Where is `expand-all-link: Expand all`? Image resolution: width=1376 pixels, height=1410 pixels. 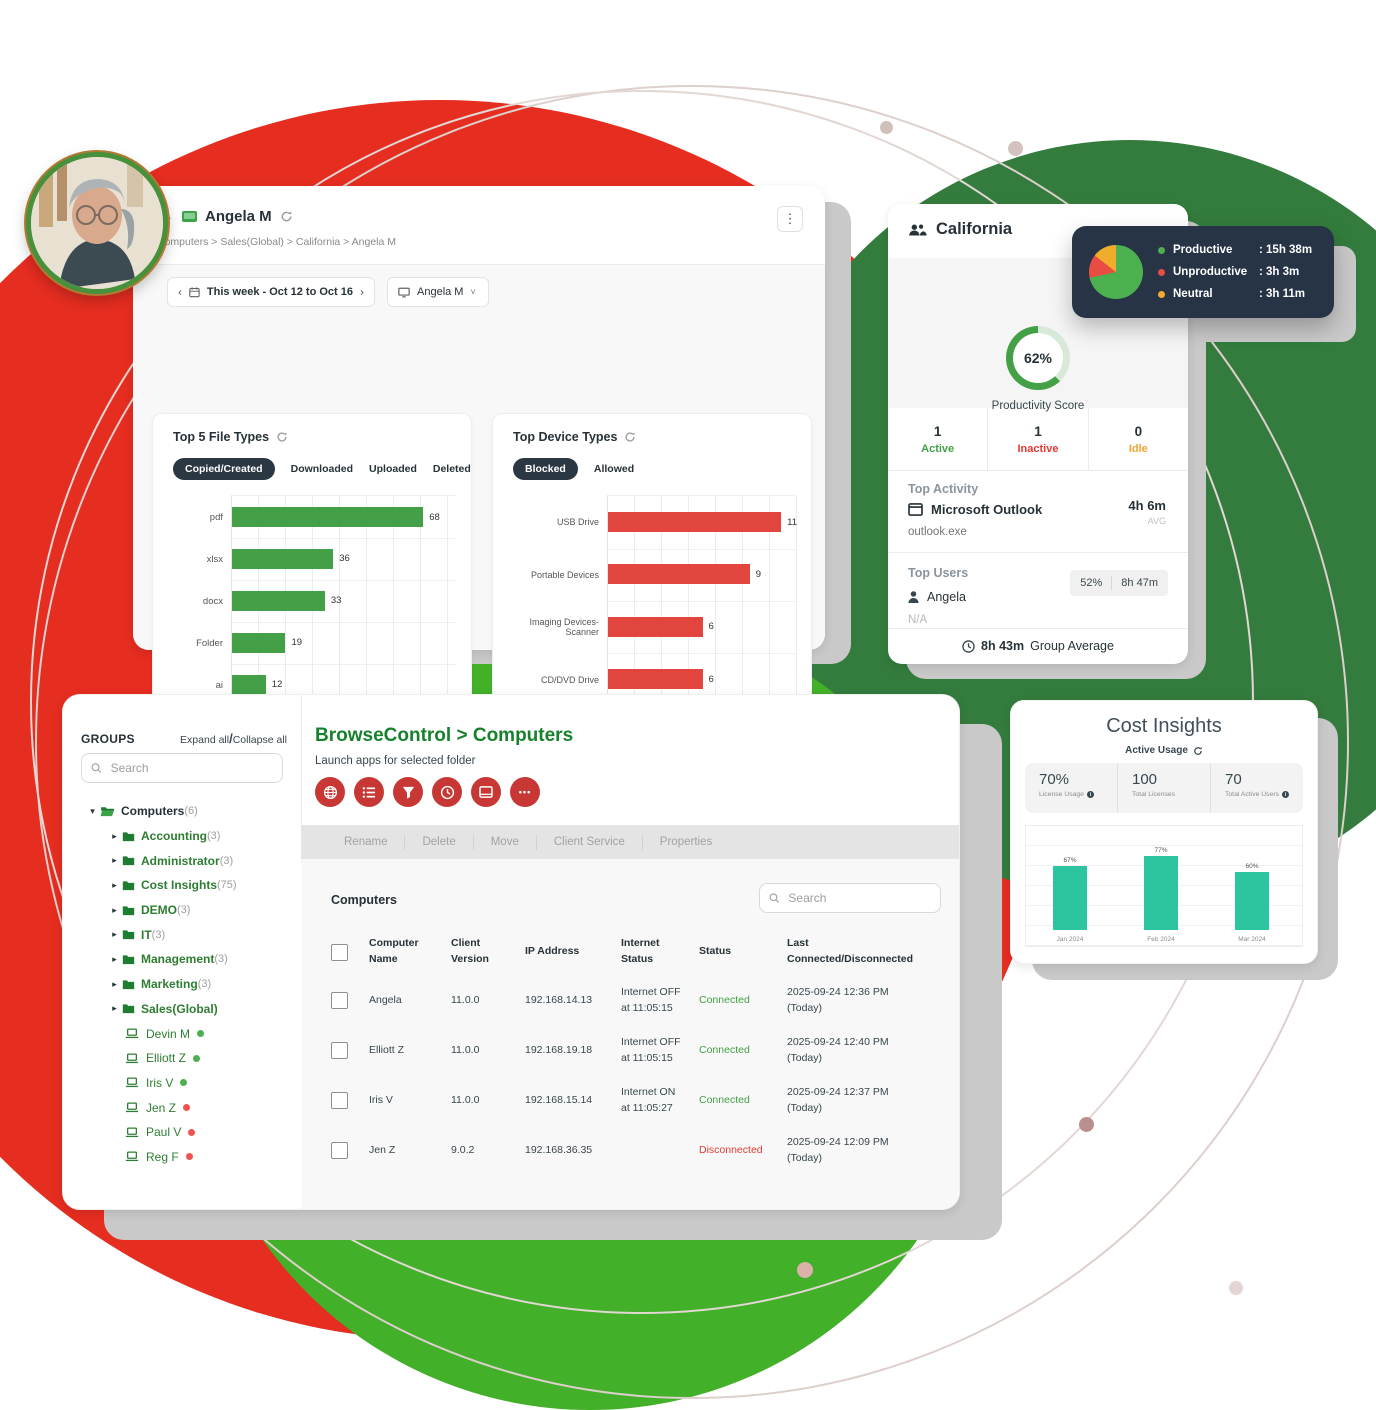 expand-all-link: Expand all is located at coordinates (205, 740).